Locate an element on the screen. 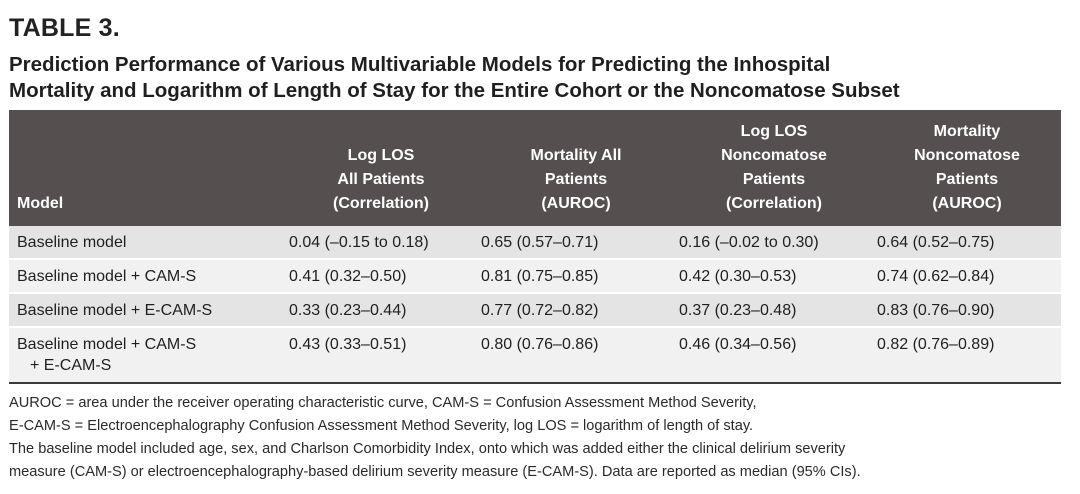  cell-mortality-noncomatose: 0.74 (0.62–0.84) is located at coordinates (936, 276).